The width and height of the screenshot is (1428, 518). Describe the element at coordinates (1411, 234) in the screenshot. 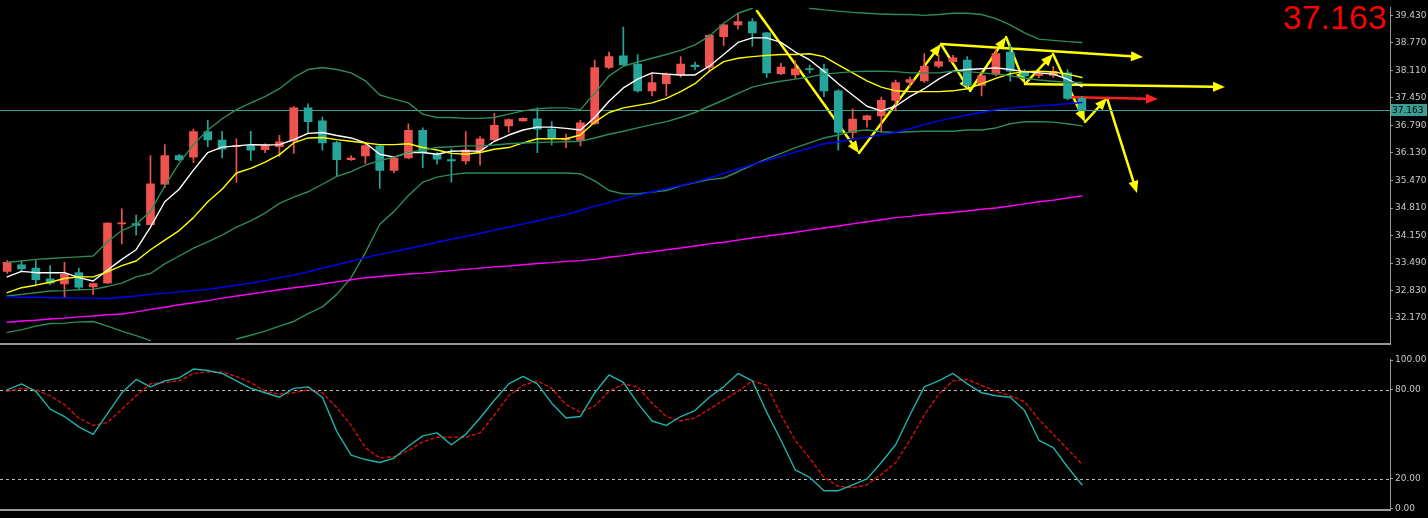

I see `y-tick-label: 34.150` at that location.